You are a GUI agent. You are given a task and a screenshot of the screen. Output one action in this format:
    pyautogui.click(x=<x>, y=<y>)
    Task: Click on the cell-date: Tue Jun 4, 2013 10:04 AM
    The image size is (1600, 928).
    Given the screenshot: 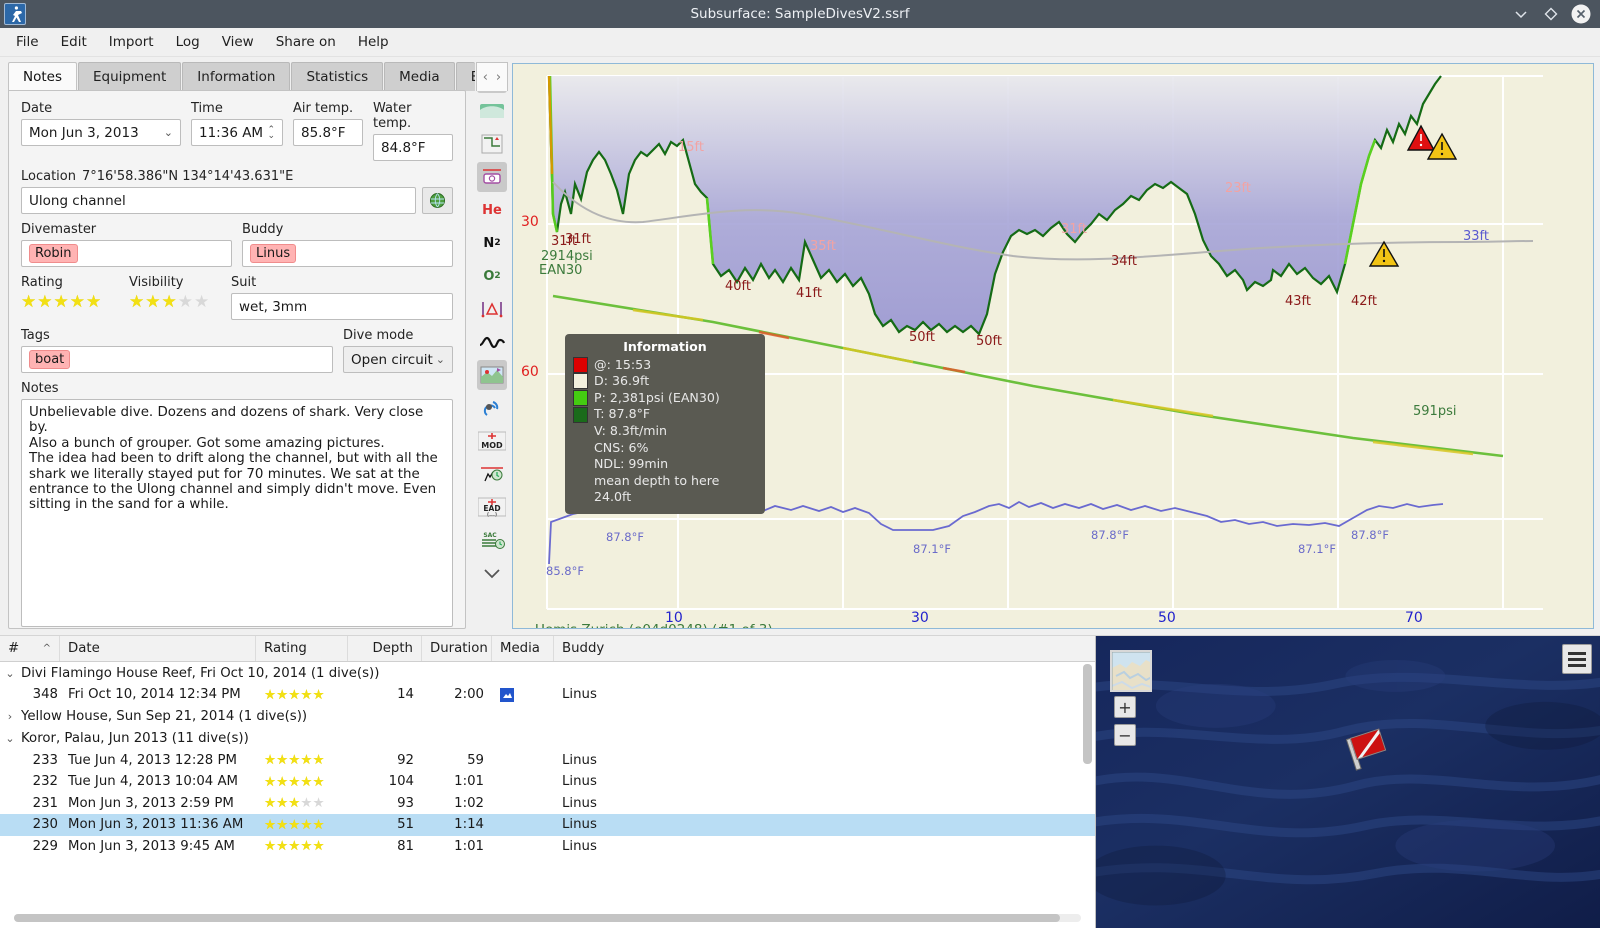 What is the action you would take?
    pyautogui.click(x=153, y=782)
    